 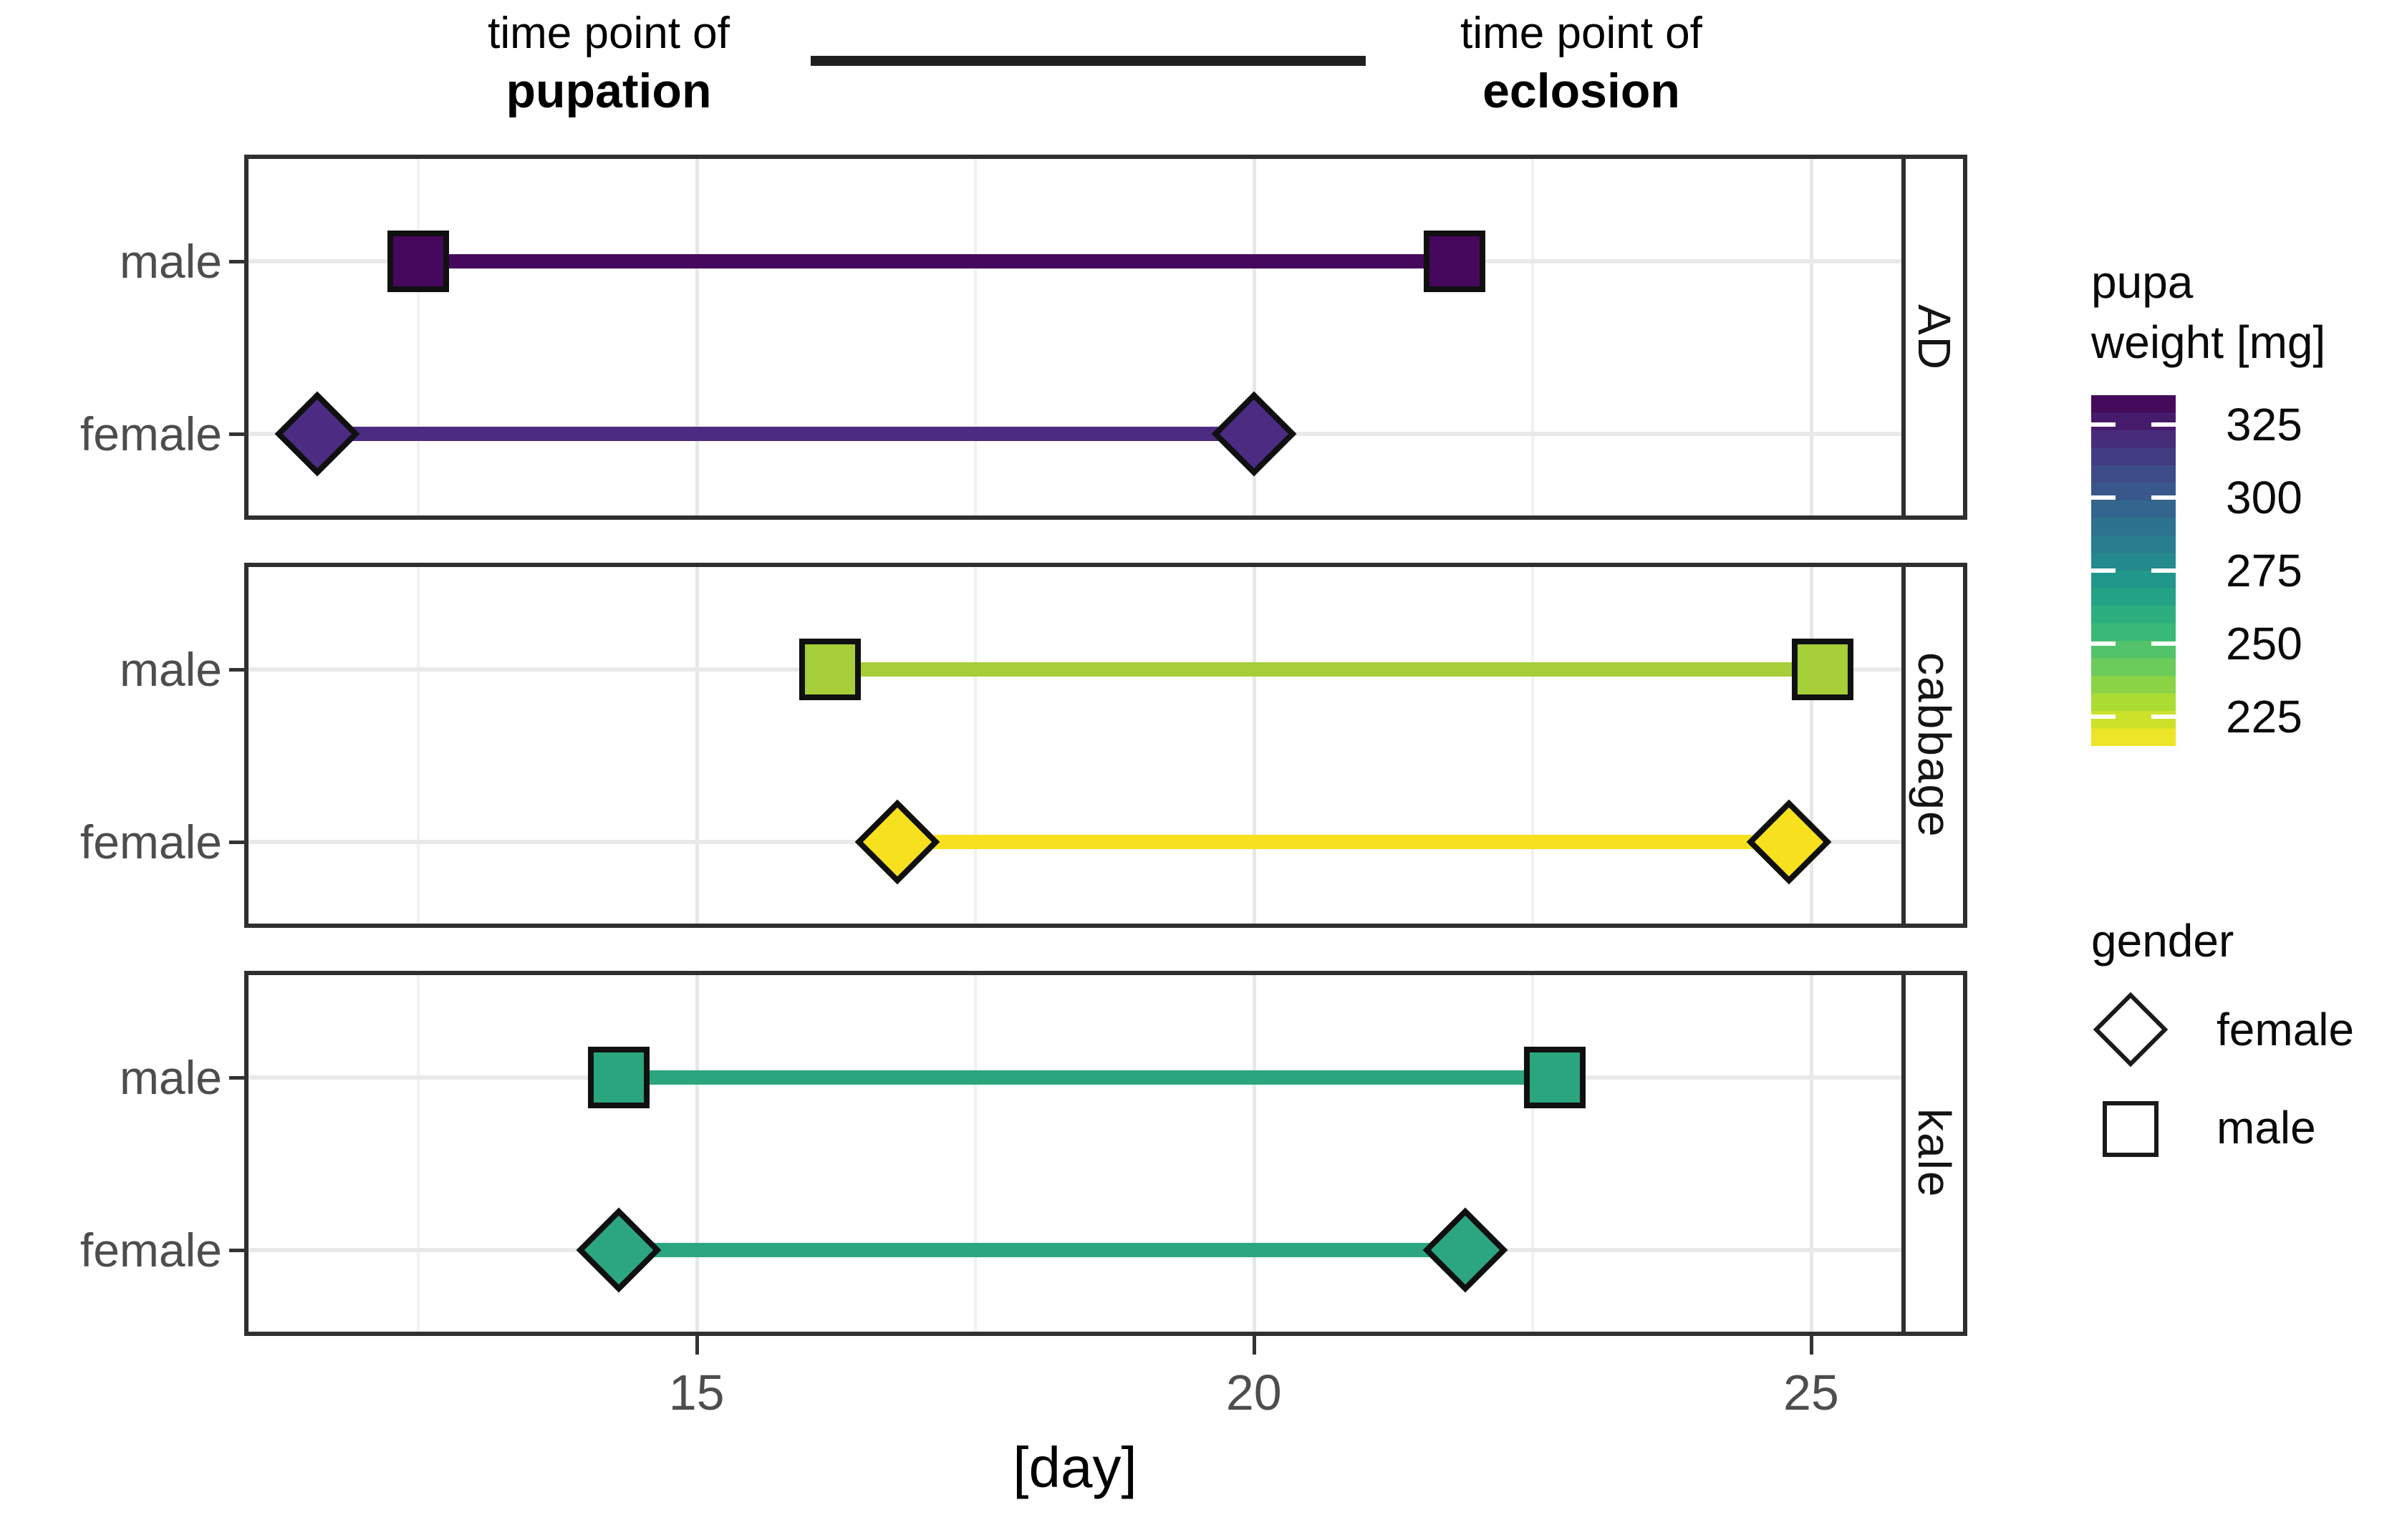 I want to click on facet-strip-cabbage: cabbage, so click(x=1934, y=746).